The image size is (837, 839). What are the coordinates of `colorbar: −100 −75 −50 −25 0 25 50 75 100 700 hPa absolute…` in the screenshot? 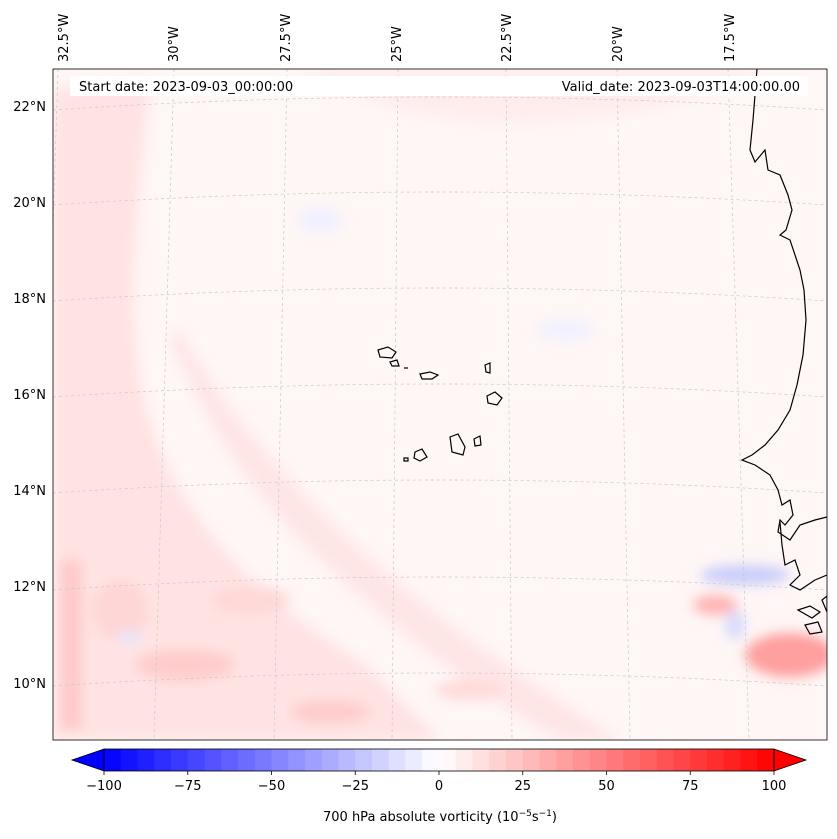 It's located at (439, 786).